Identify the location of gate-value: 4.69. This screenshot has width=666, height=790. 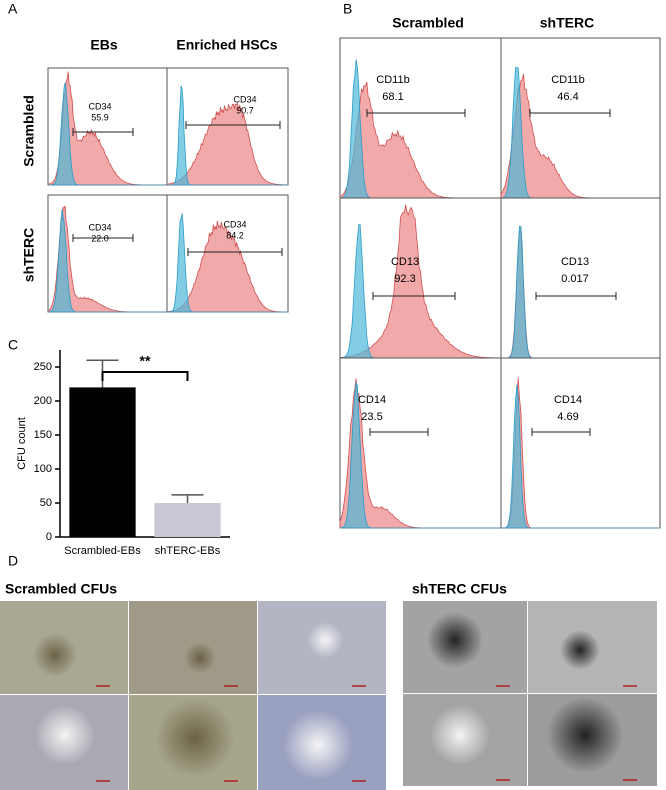
(567, 417).